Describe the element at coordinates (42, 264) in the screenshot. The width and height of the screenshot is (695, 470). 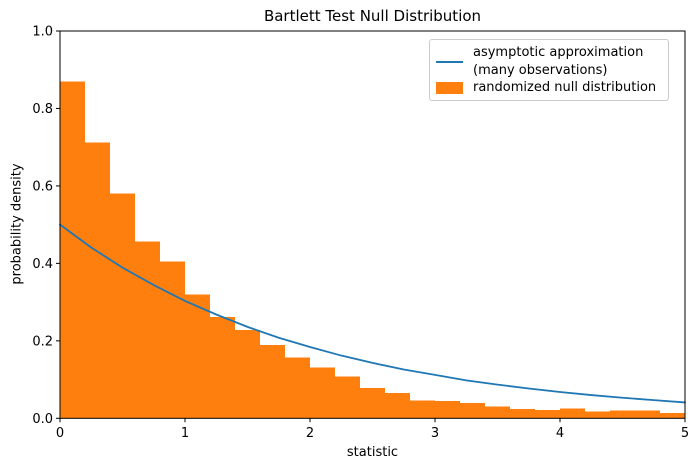
I see `y-tick-label: 0.4` at that location.